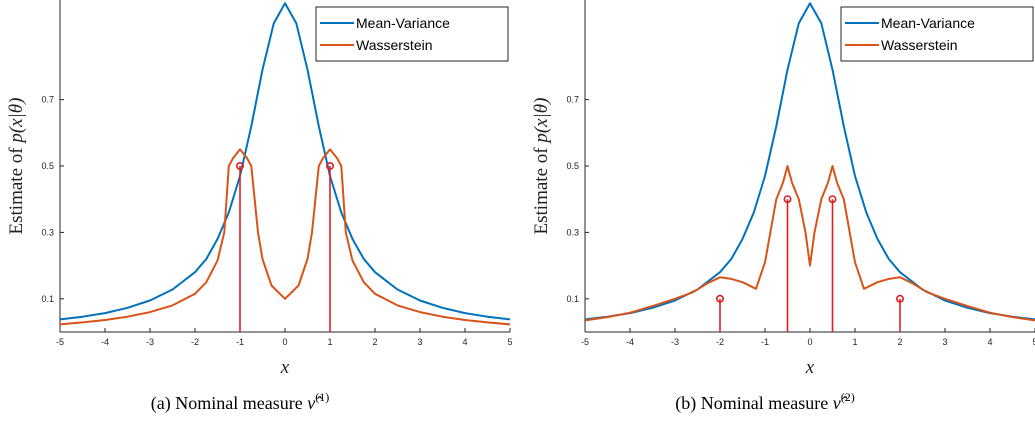  Describe the element at coordinates (322, 397) in the screenshot. I see `caption-superscript: (1)` at that location.